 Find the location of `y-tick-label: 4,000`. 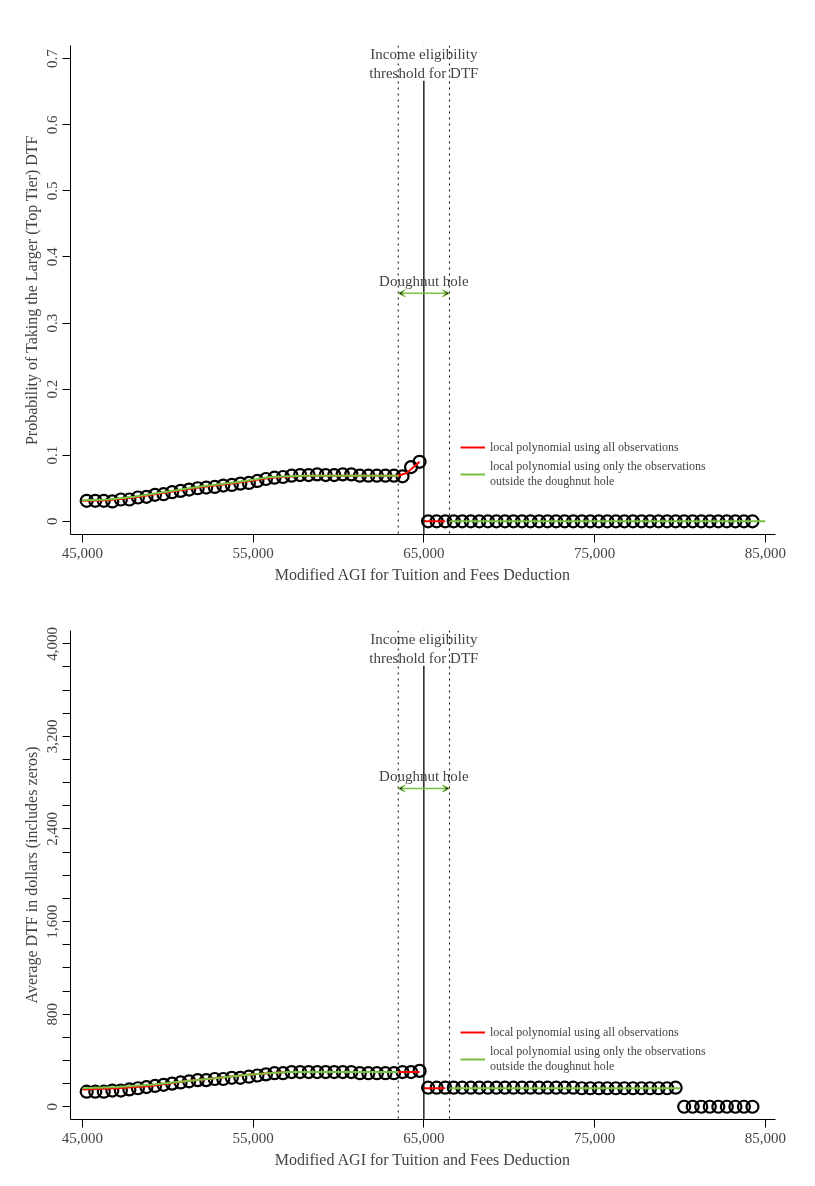

y-tick-label: 4,000 is located at coordinates (52, 643).